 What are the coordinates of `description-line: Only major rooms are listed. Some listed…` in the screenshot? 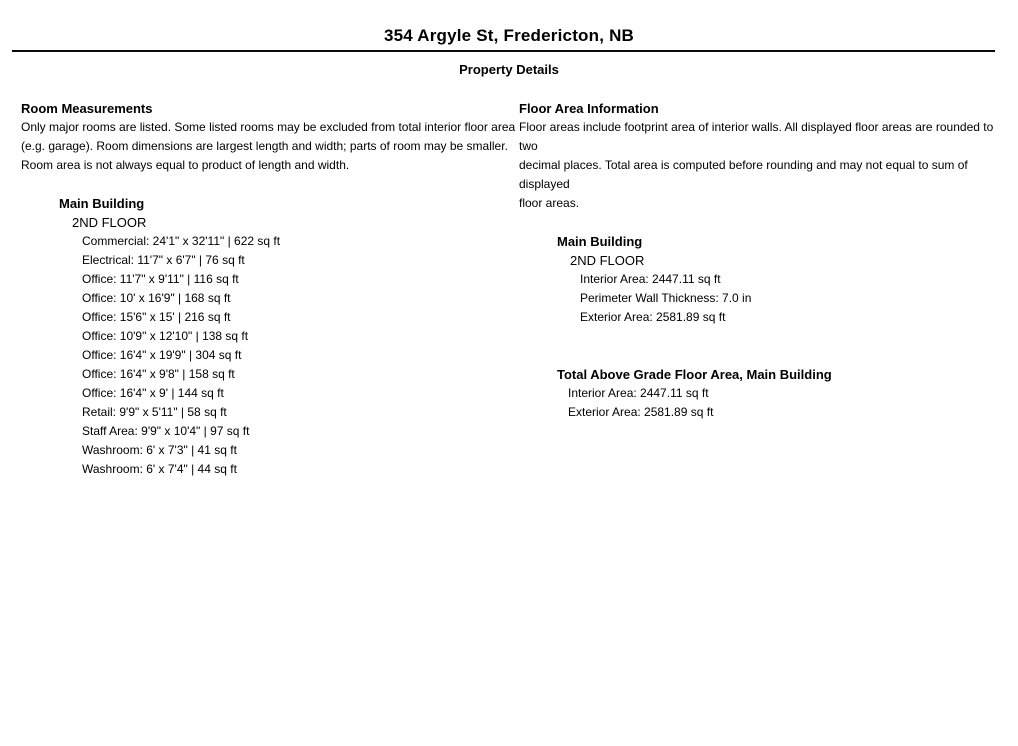 It's located at (268, 127).